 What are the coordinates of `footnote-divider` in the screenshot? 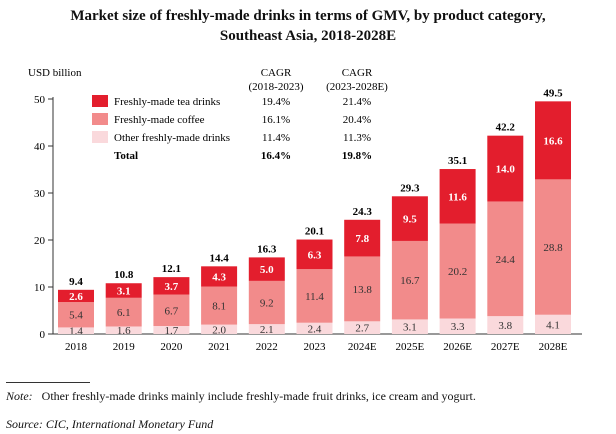 It's located at (48, 382).